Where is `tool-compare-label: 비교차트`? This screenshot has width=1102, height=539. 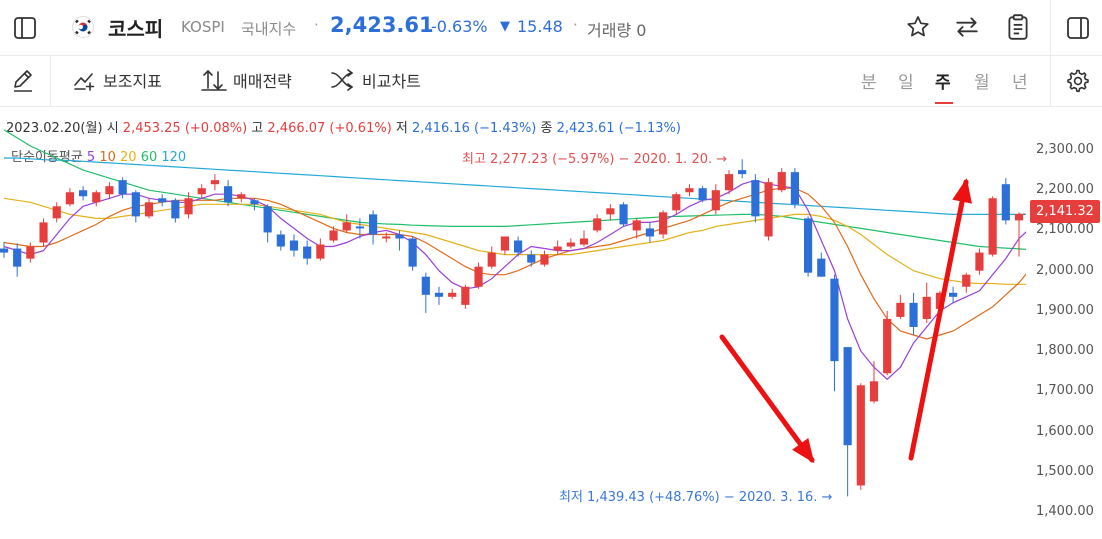
tool-compare-label: 비교차트 is located at coordinates (391, 81).